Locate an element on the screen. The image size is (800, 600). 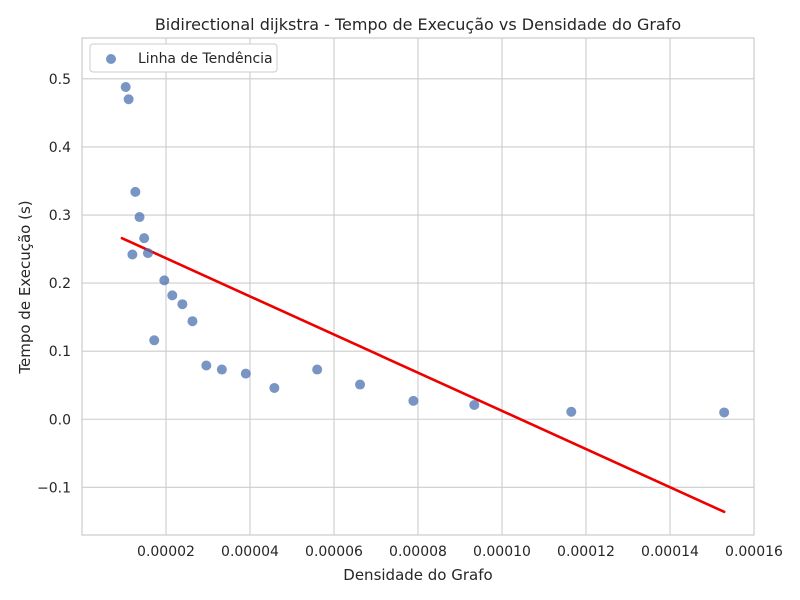
legend-marker is located at coordinates (111, 59).